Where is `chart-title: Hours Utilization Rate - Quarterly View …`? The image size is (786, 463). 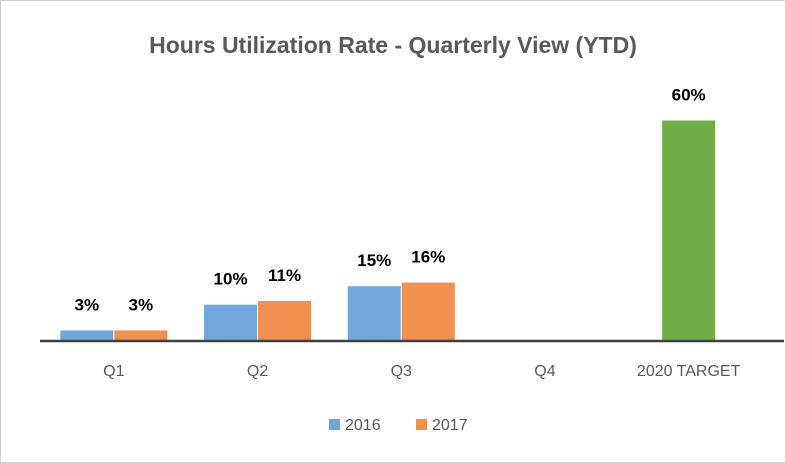 chart-title: Hours Utilization Rate - Quarterly View … is located at coordinates (393, 45).